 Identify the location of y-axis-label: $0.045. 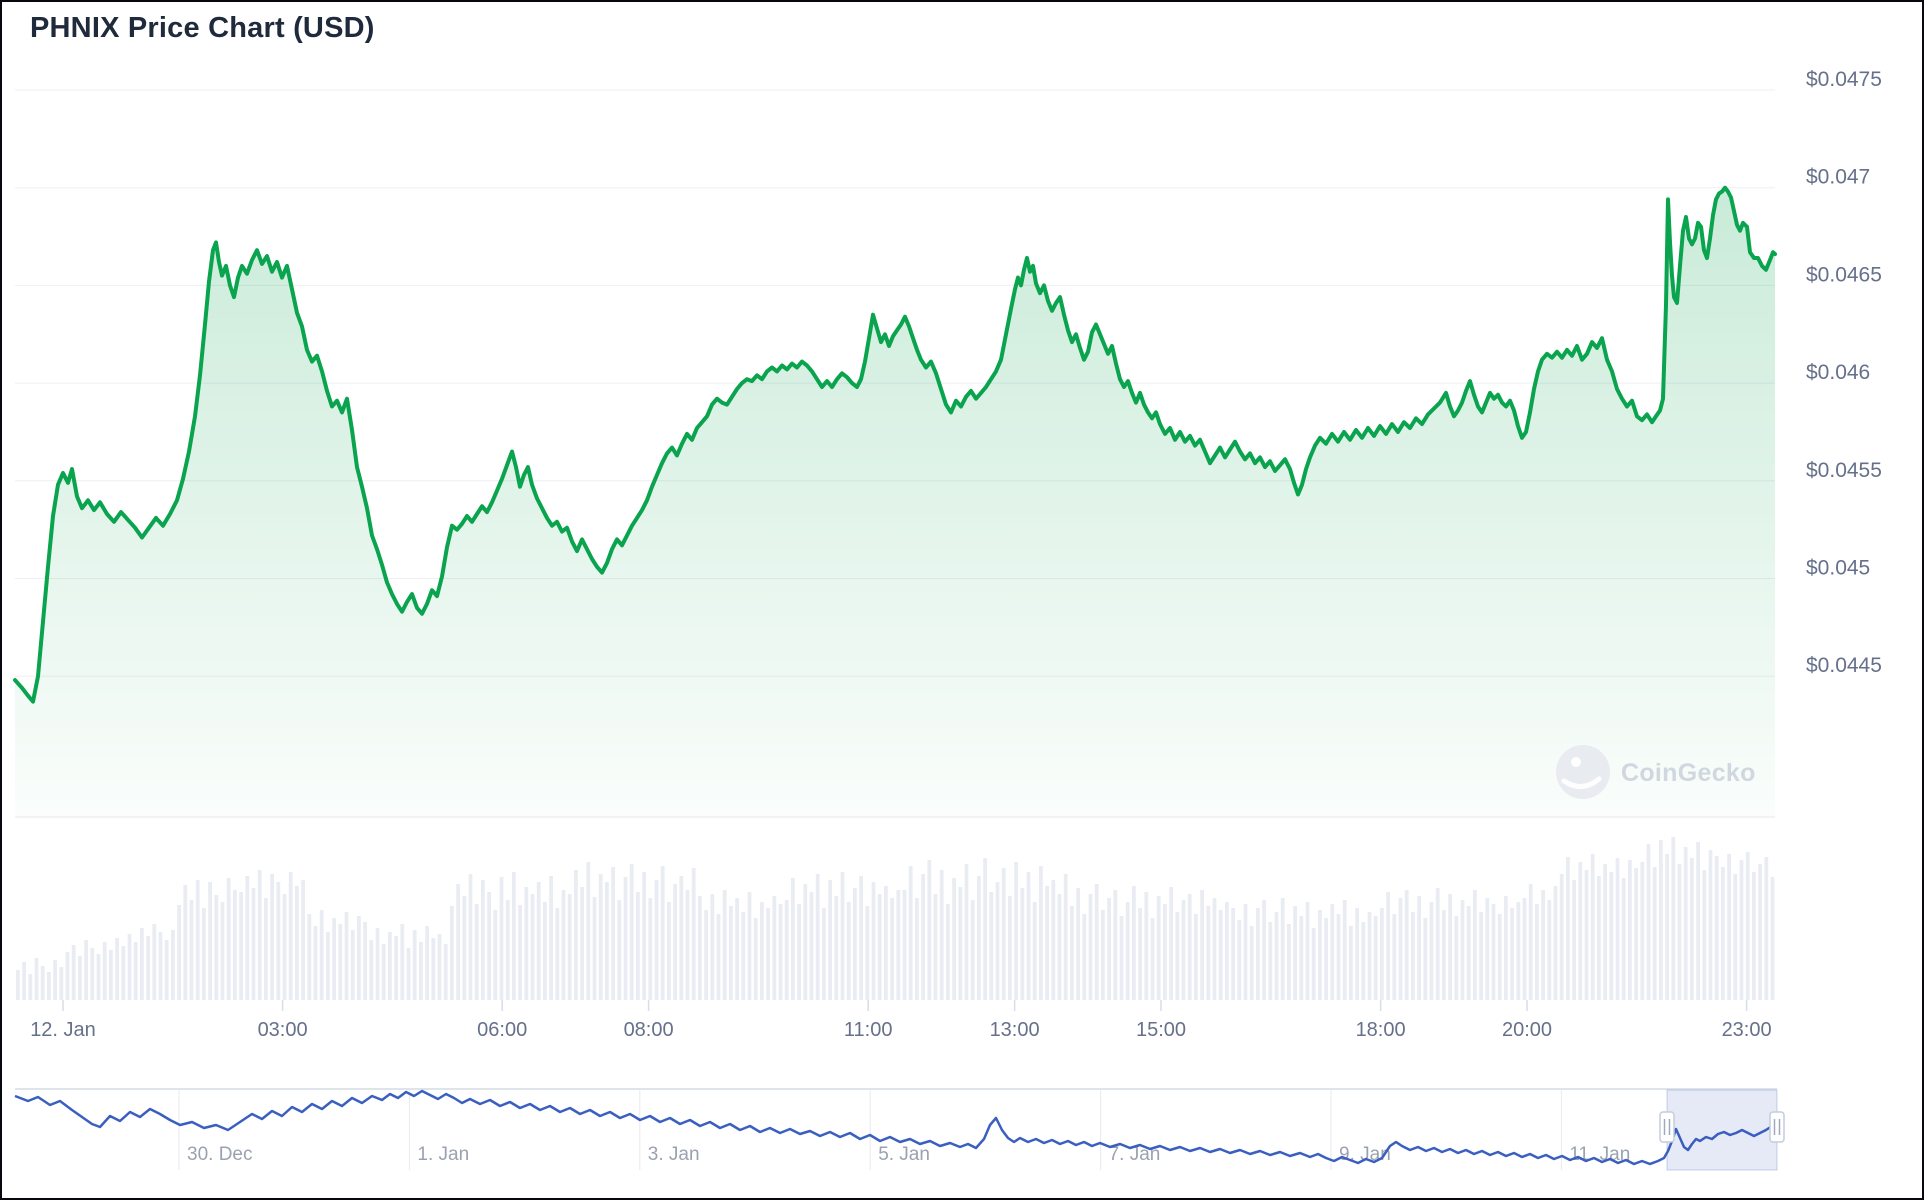
(1838, 568).